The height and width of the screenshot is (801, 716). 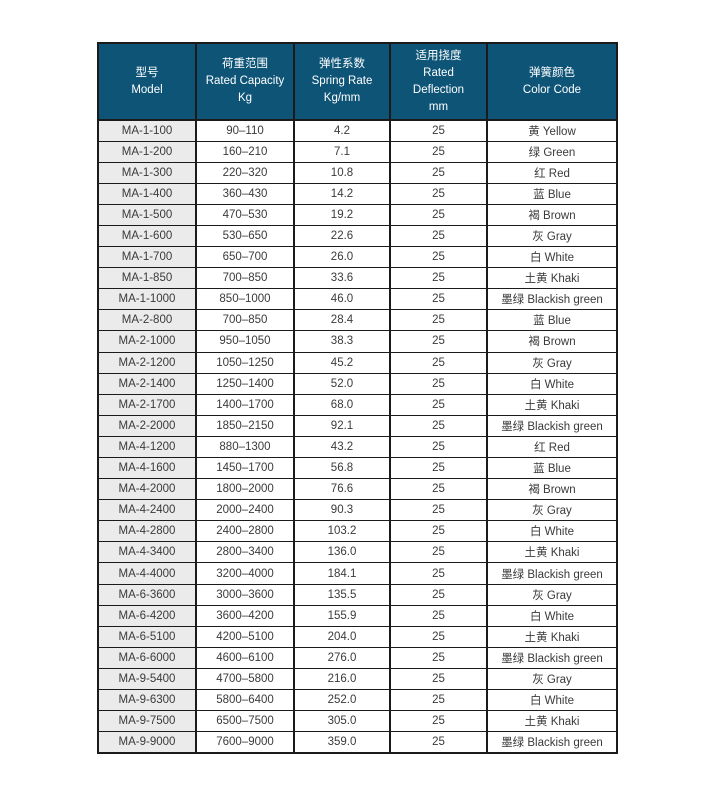 What do you see at coordinates (552, 72) in the screenshot?
I see `column-header-line: 弹簧颜色` at bounding box center [552, 72].